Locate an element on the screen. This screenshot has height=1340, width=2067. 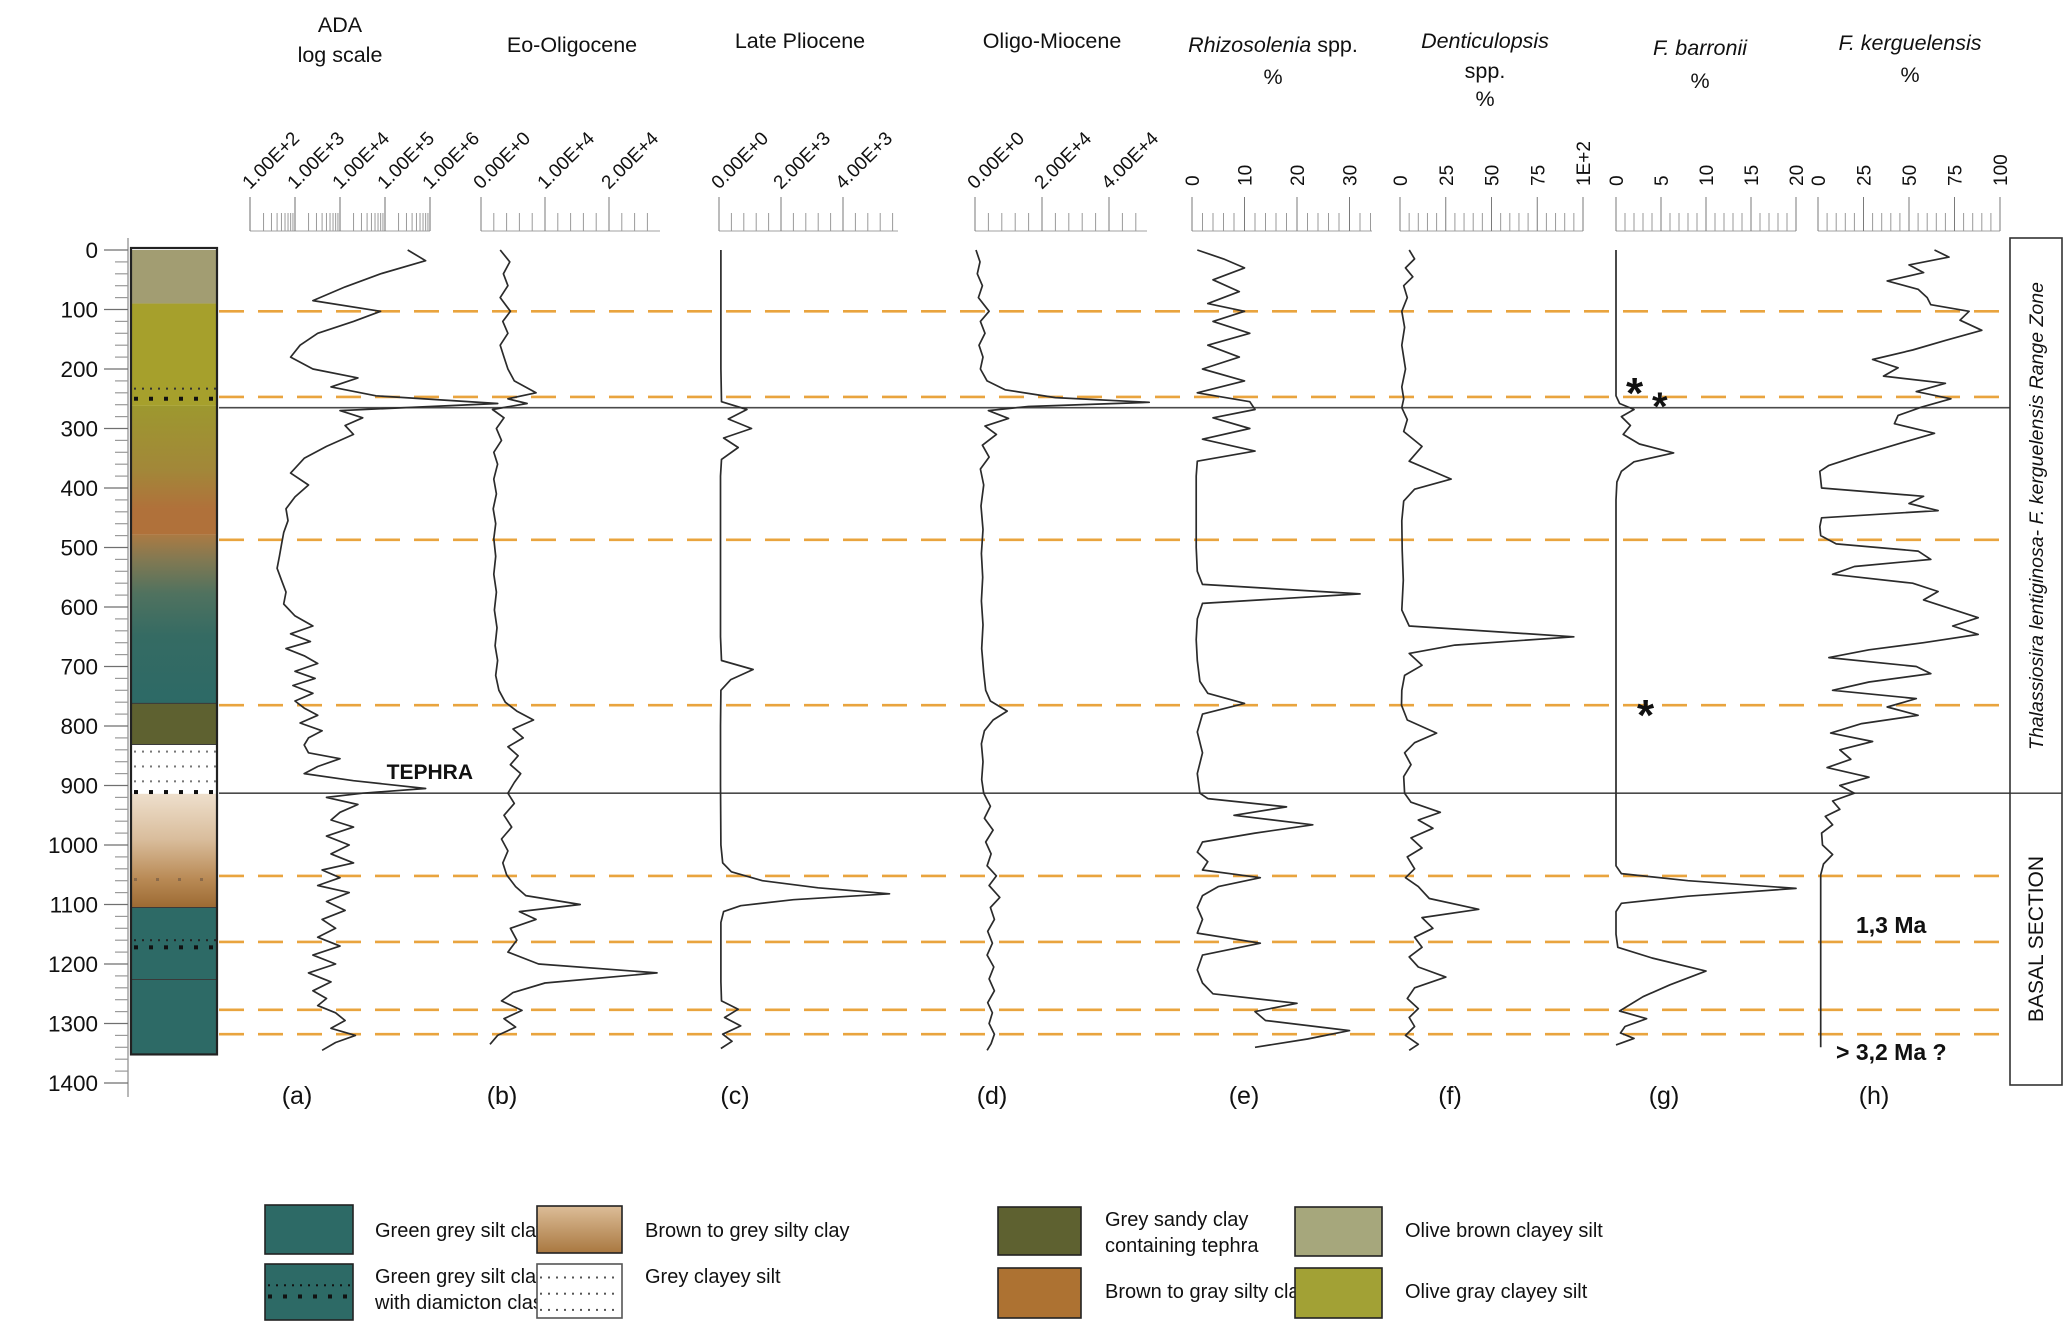
legend-item: Green grey silt clay is located at coordinates (405, 1229).